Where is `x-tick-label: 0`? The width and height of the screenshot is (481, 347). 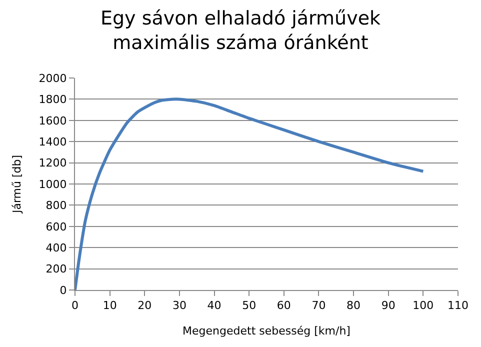
x-tick-label: 0 is located at coordinates (75, 305).